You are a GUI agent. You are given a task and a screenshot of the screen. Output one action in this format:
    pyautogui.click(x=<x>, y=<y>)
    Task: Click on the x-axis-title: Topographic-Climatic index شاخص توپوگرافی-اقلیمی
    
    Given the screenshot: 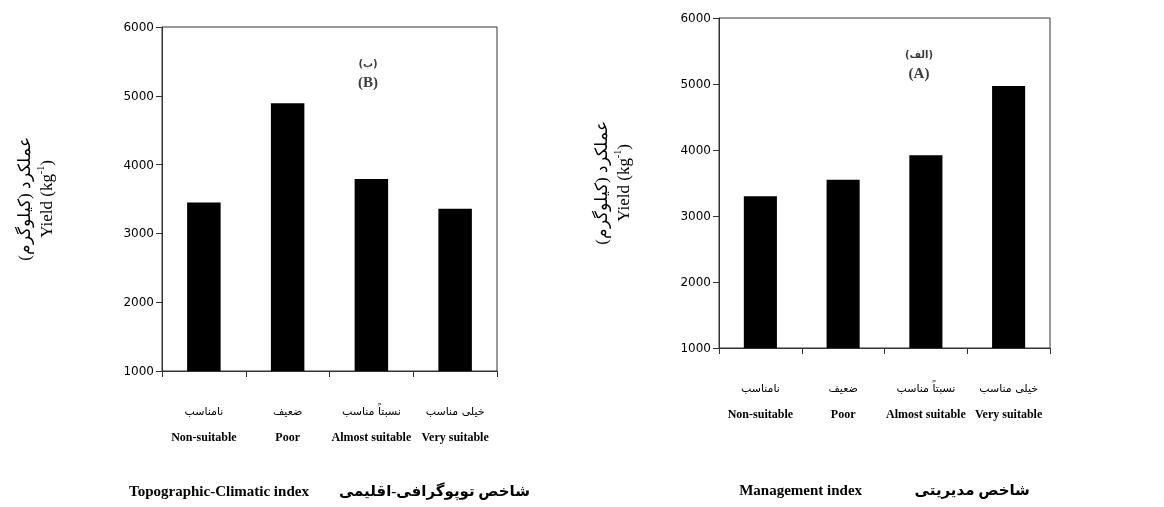 What is the action you would take?
    pyautogui.click(x=329, y=491)
    